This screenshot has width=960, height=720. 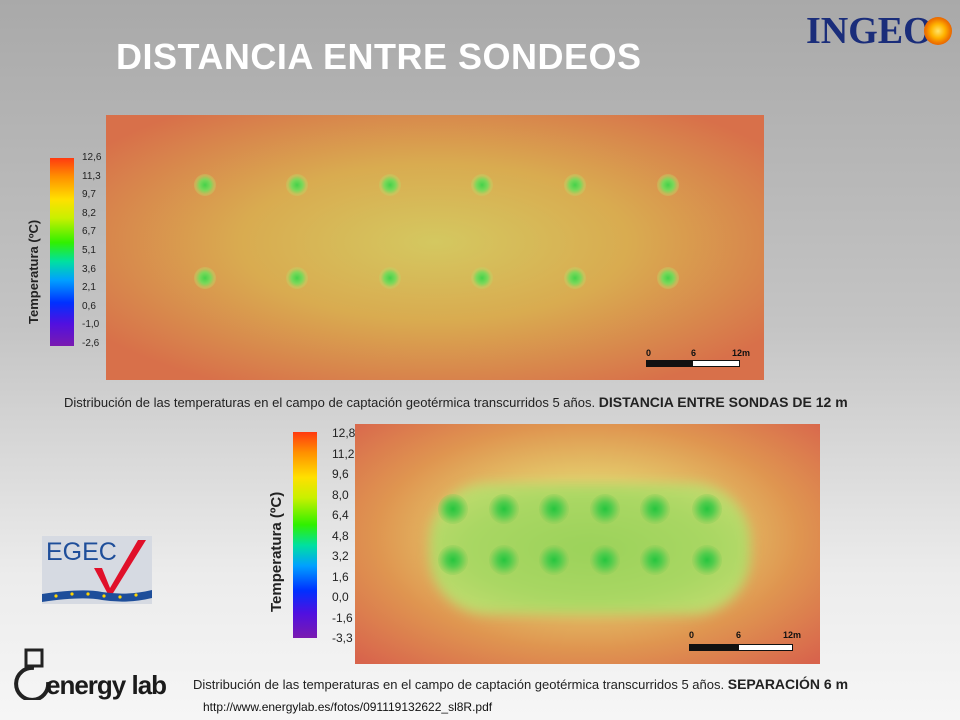 I want to click on legend-tick-label: -1,6, so click(x=342, y=617).